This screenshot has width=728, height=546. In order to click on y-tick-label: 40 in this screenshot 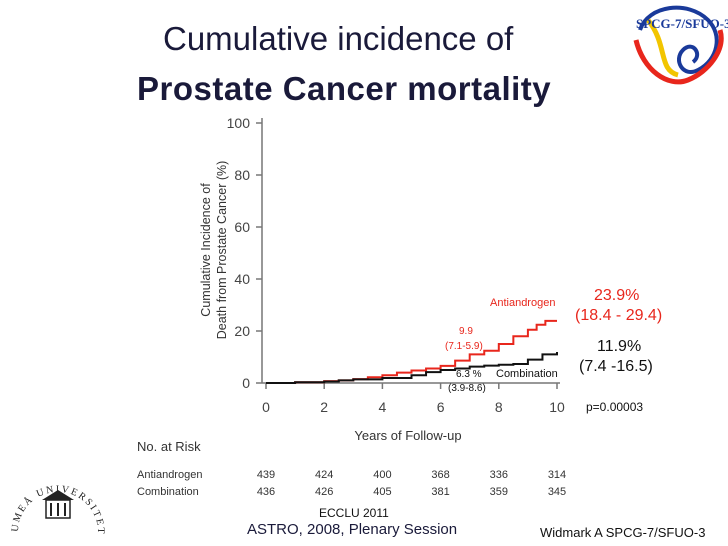, I will do `click(242, 279)`.